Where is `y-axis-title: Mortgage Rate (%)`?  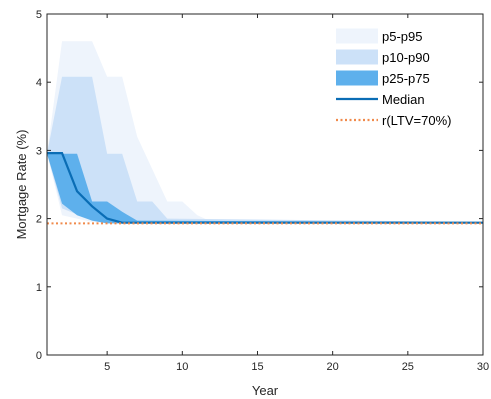
y-axis-title: Mortgage Rate (%) is located at coordinates (21, 185).